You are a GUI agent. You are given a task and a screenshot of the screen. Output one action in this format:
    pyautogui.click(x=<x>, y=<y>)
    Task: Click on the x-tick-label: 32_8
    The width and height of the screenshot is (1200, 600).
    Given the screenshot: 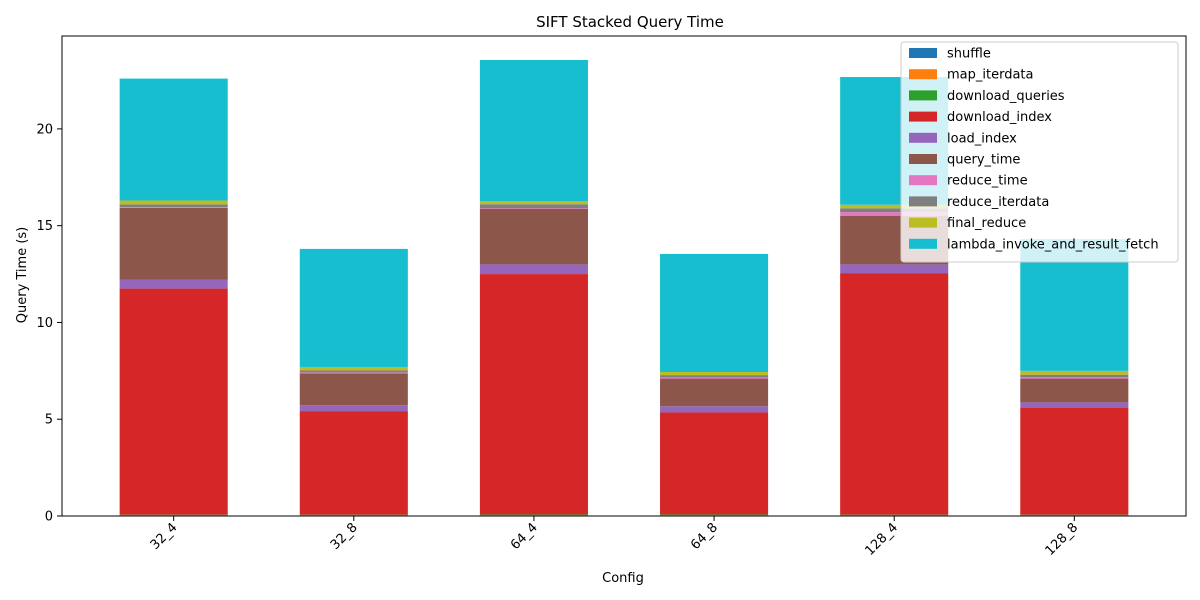 What is the action you would take?
    pyautogui.click(x=344, y=536)
    